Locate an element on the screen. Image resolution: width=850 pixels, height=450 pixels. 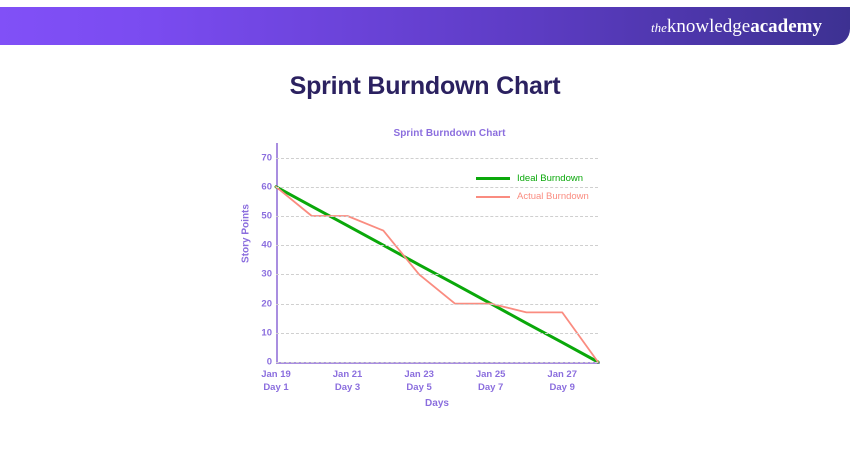
legend-swatch-actual-icon is located at coordinates (493, 196).